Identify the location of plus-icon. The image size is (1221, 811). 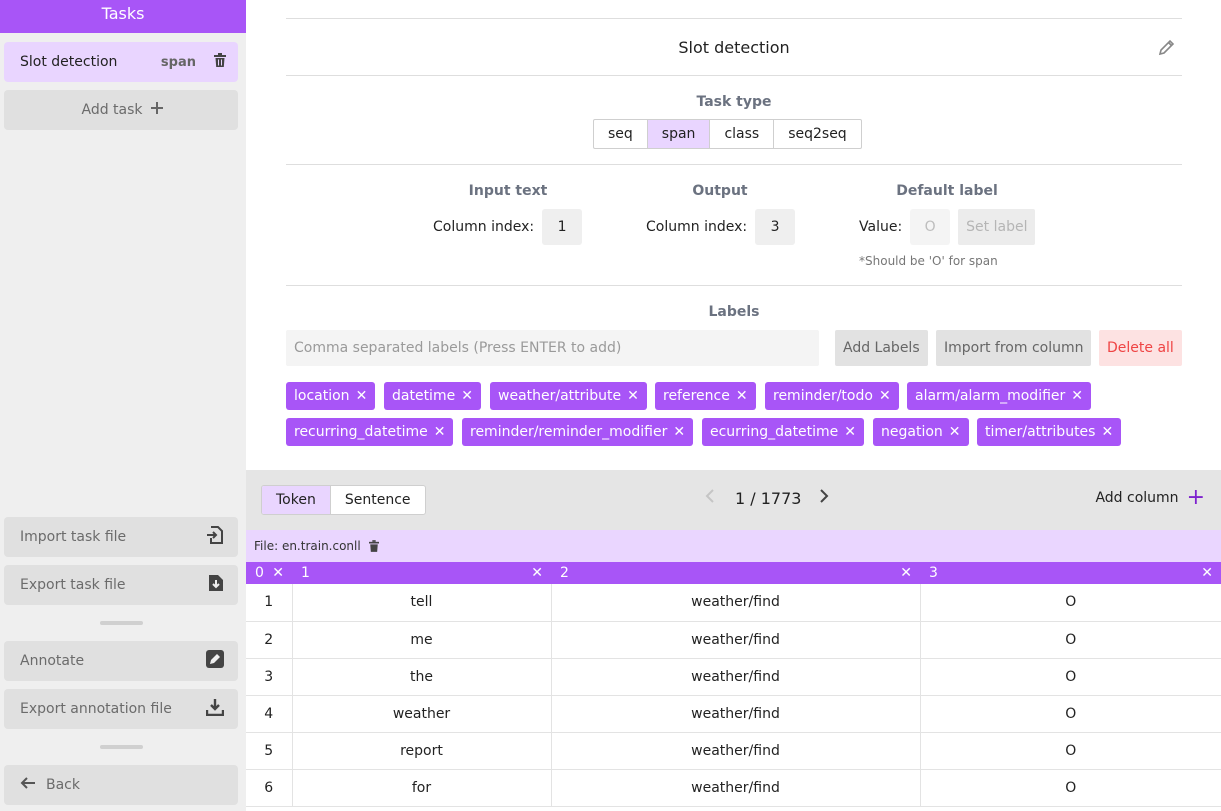
(156, 110).